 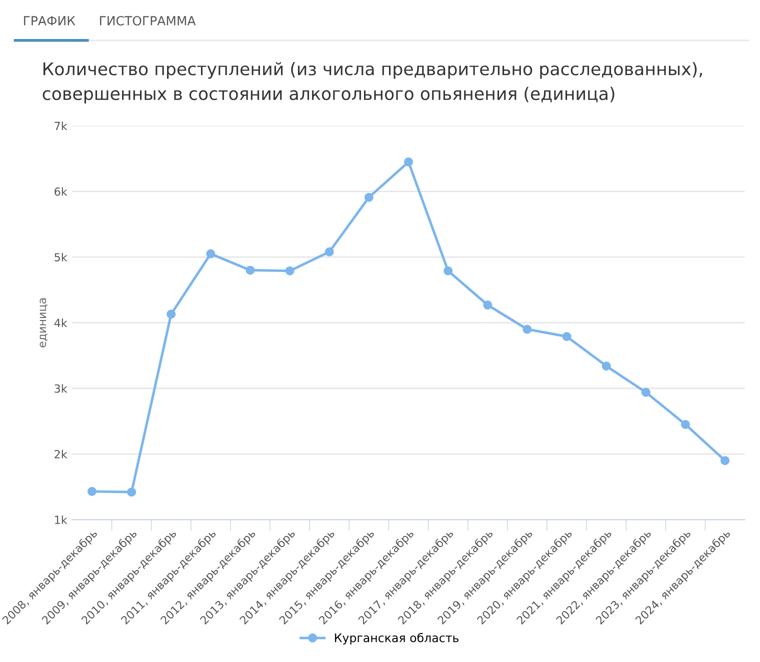 I want to click on y-tick-label: 5k, so click(x=61, y=257).